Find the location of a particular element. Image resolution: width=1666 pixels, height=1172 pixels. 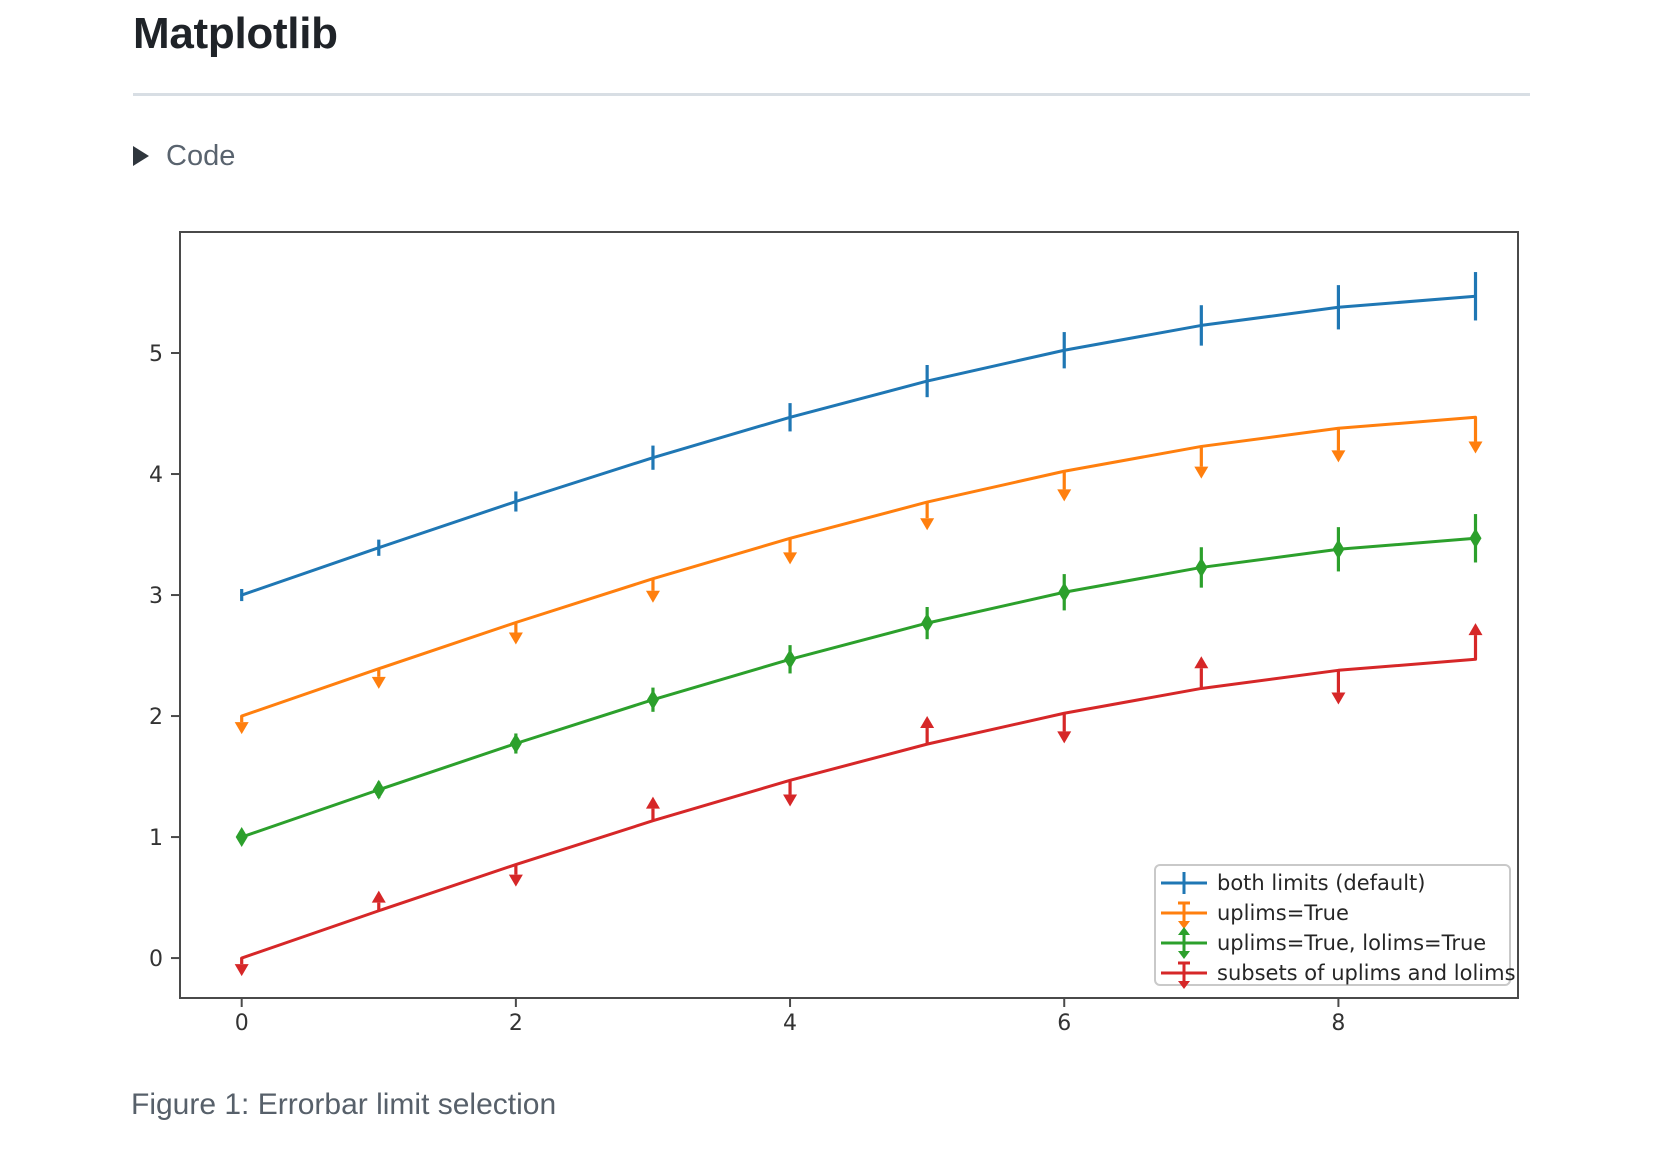

x-tick-label: 0 is located at coordinates (242, 1023).